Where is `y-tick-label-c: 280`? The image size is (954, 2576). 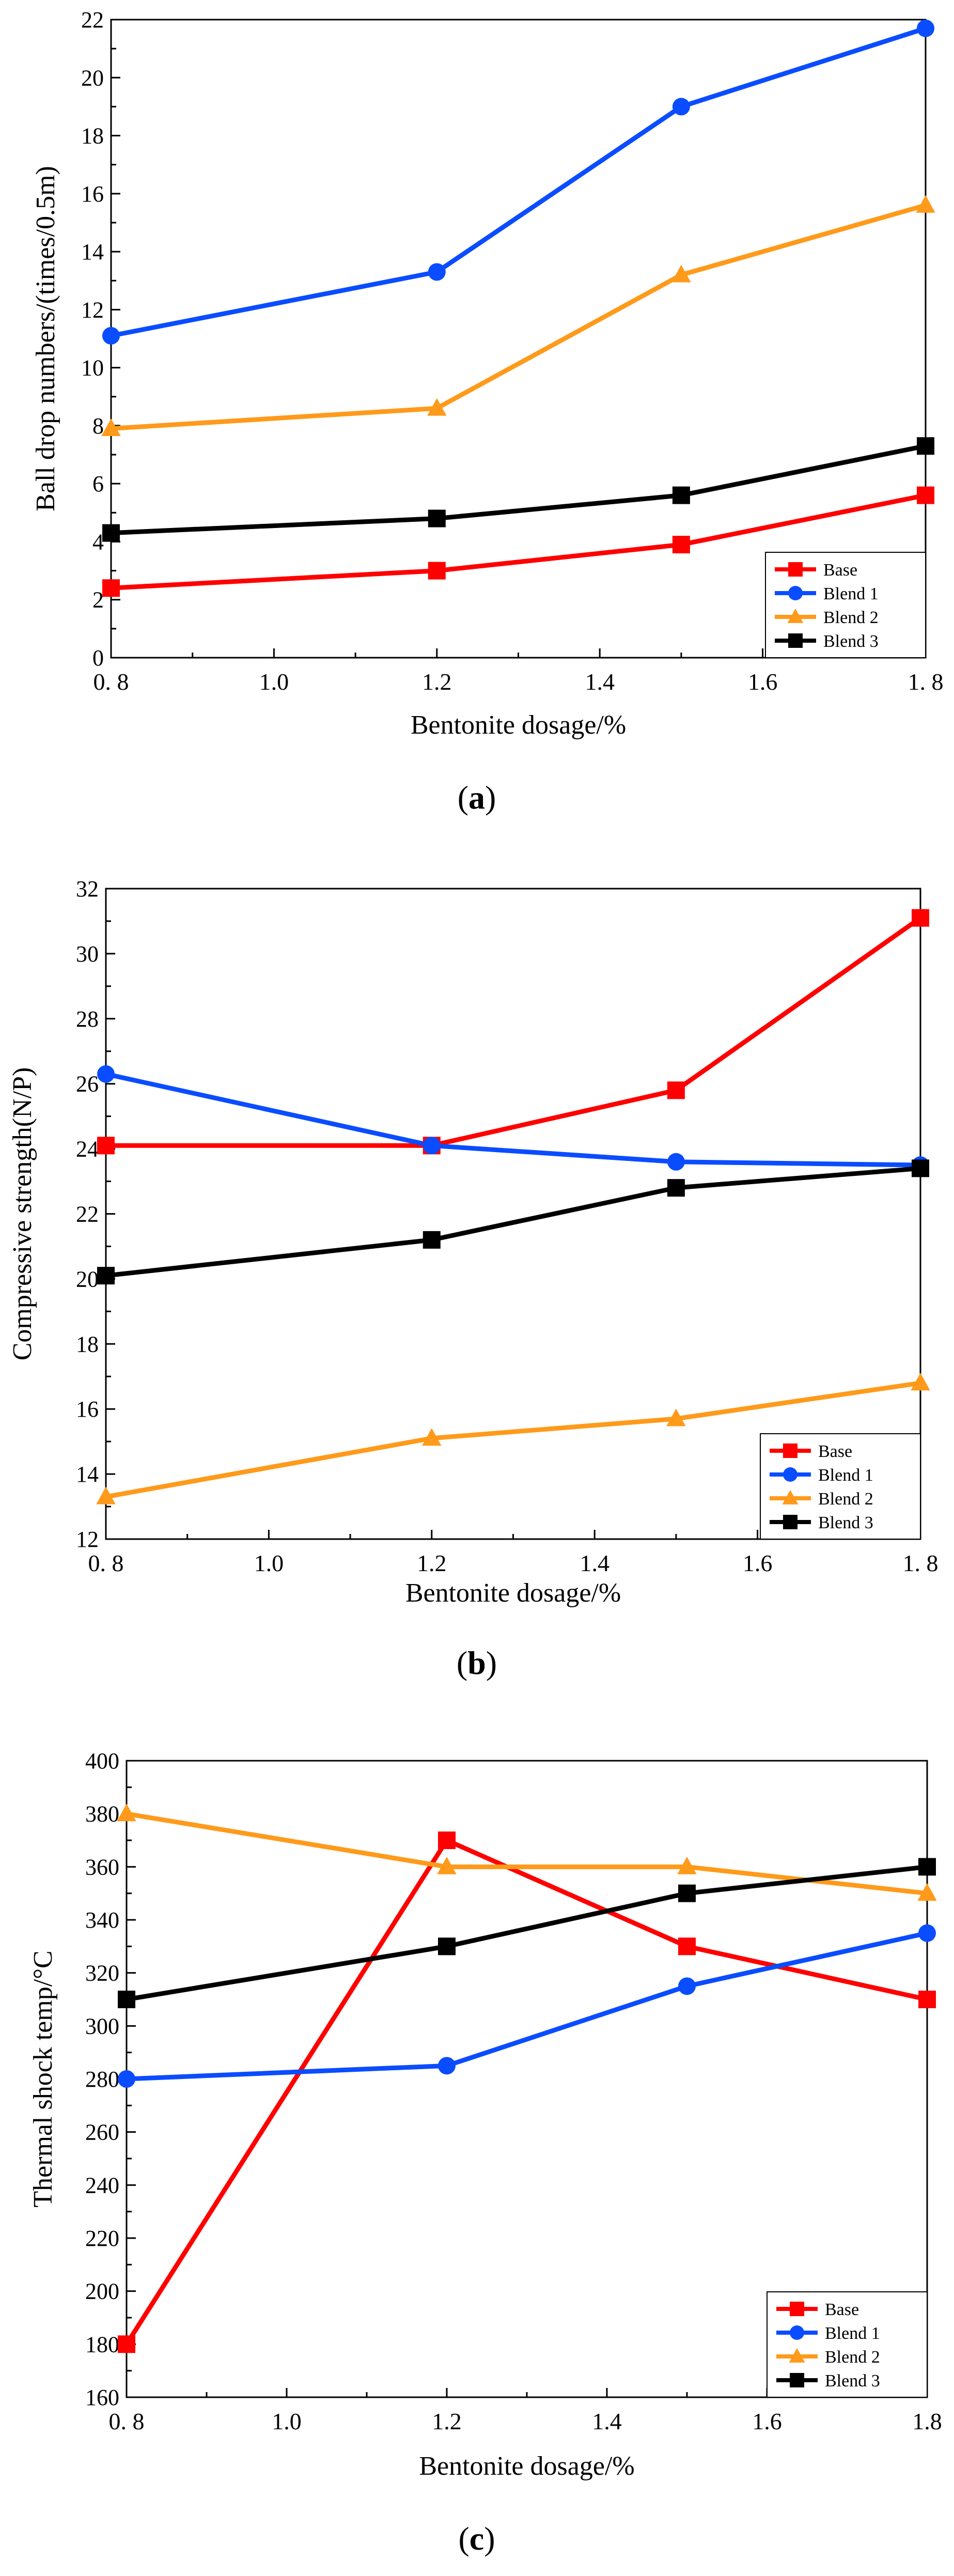
y-tick-label-c: 280 is located at coordinates (102, 2079).